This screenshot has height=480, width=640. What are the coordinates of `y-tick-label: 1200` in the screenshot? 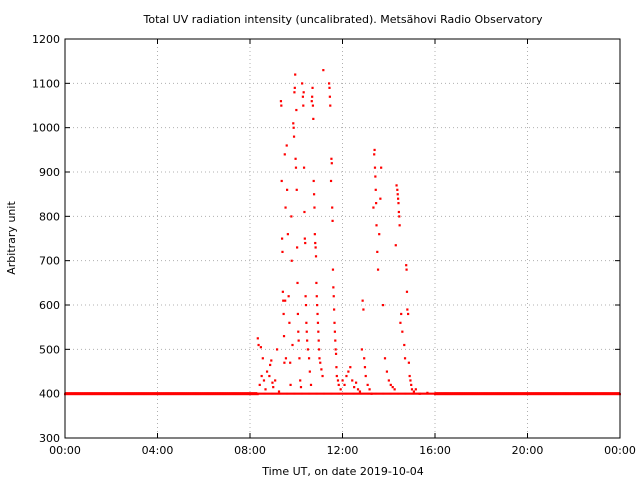 It's located at (46, 39).